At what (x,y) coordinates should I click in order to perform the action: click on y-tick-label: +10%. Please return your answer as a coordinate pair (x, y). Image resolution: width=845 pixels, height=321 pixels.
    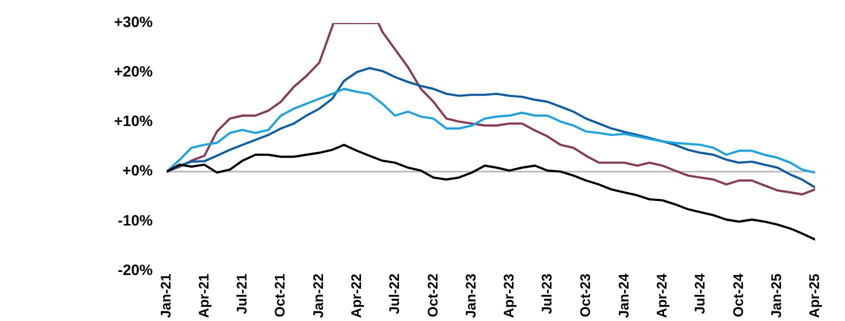
    Looking at the image, I should click on (133, 121).